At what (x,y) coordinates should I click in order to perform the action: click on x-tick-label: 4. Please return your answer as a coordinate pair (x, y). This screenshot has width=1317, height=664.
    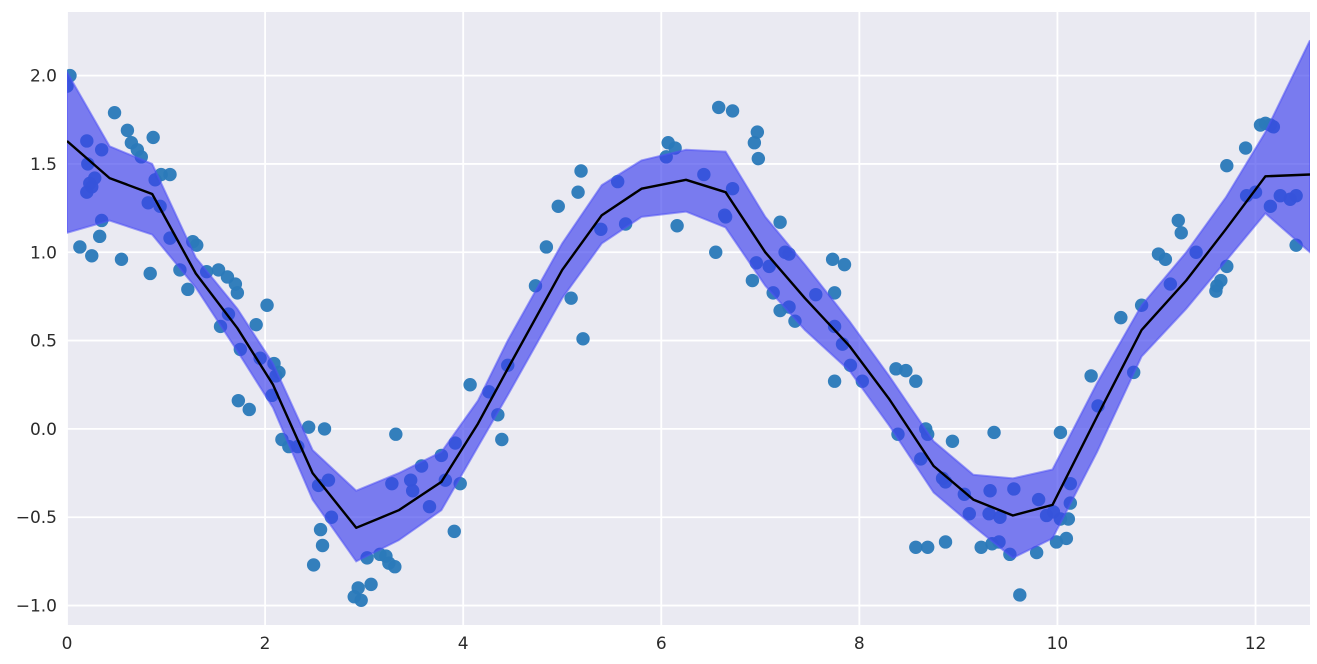
    Looking at the image, I should click on (463, 644).